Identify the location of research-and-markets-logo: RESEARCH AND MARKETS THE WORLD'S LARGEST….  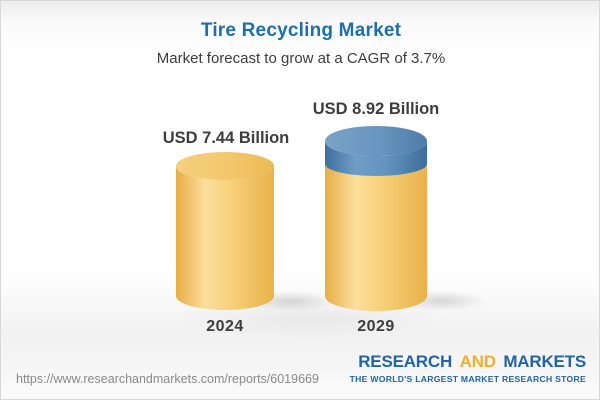
(468, 368).